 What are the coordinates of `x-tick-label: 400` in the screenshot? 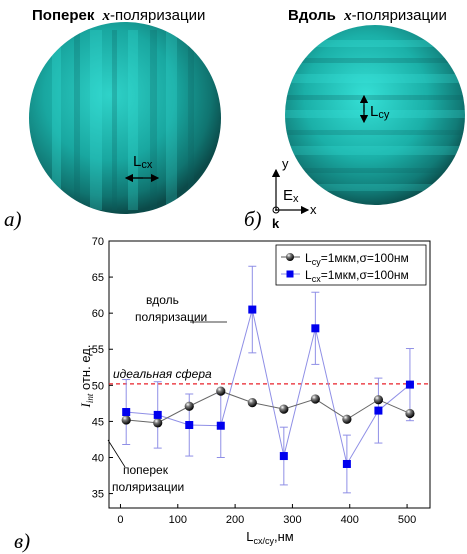 It's located at (350, 520).